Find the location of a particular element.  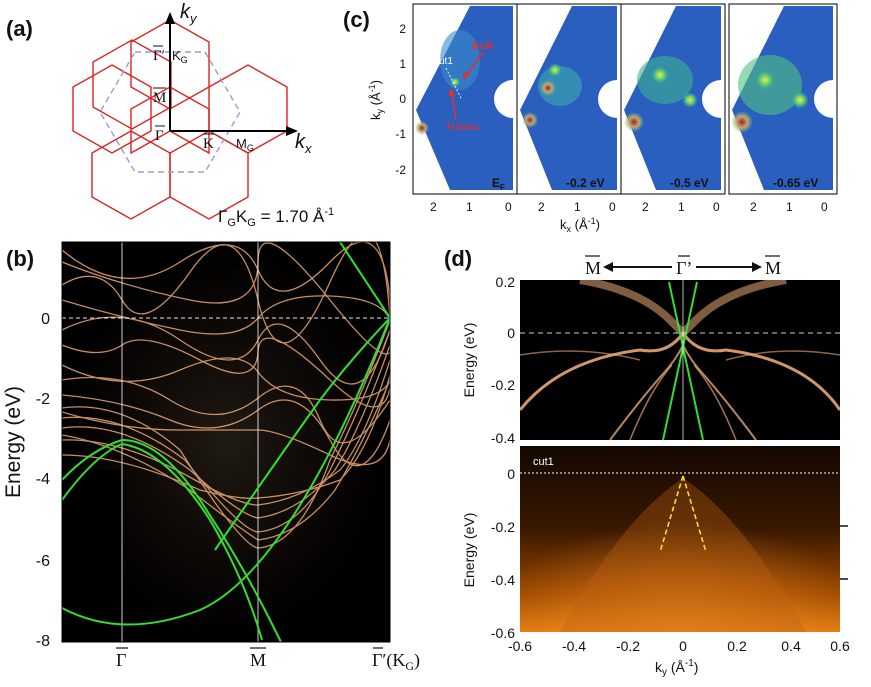

direction-indicator: M Γ’ M is located at coordinates (683, 266).